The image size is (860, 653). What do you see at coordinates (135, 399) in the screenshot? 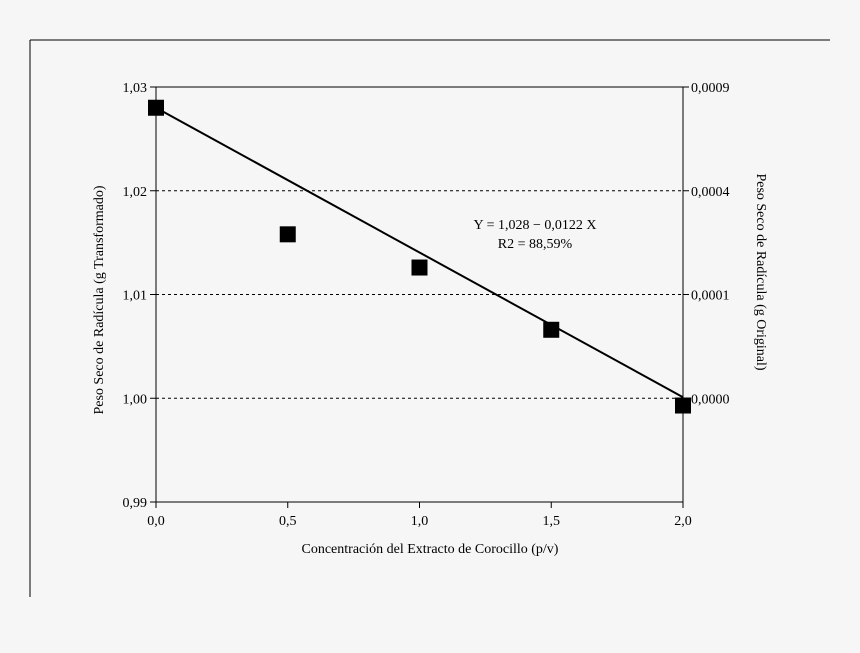
I see `left-tick-label: 1,00` at bounding box center [135, 399].